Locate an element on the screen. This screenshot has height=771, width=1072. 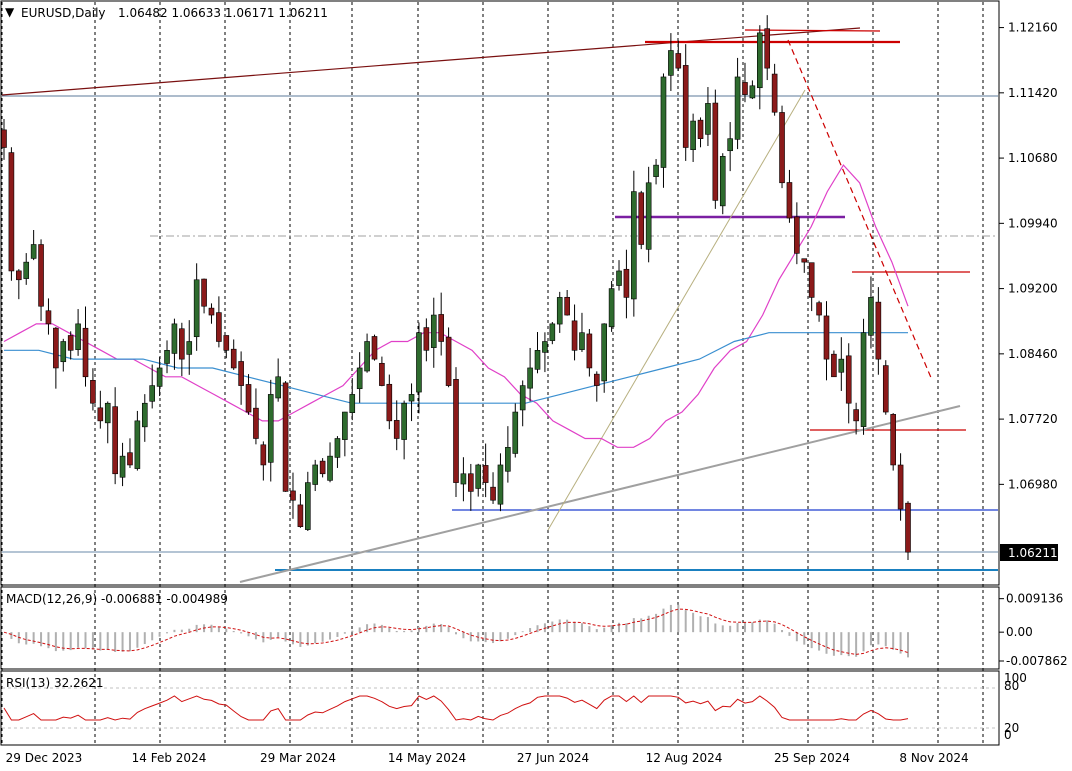
price-tick-label: 1.10680 is located at coordinates (1033, 158).